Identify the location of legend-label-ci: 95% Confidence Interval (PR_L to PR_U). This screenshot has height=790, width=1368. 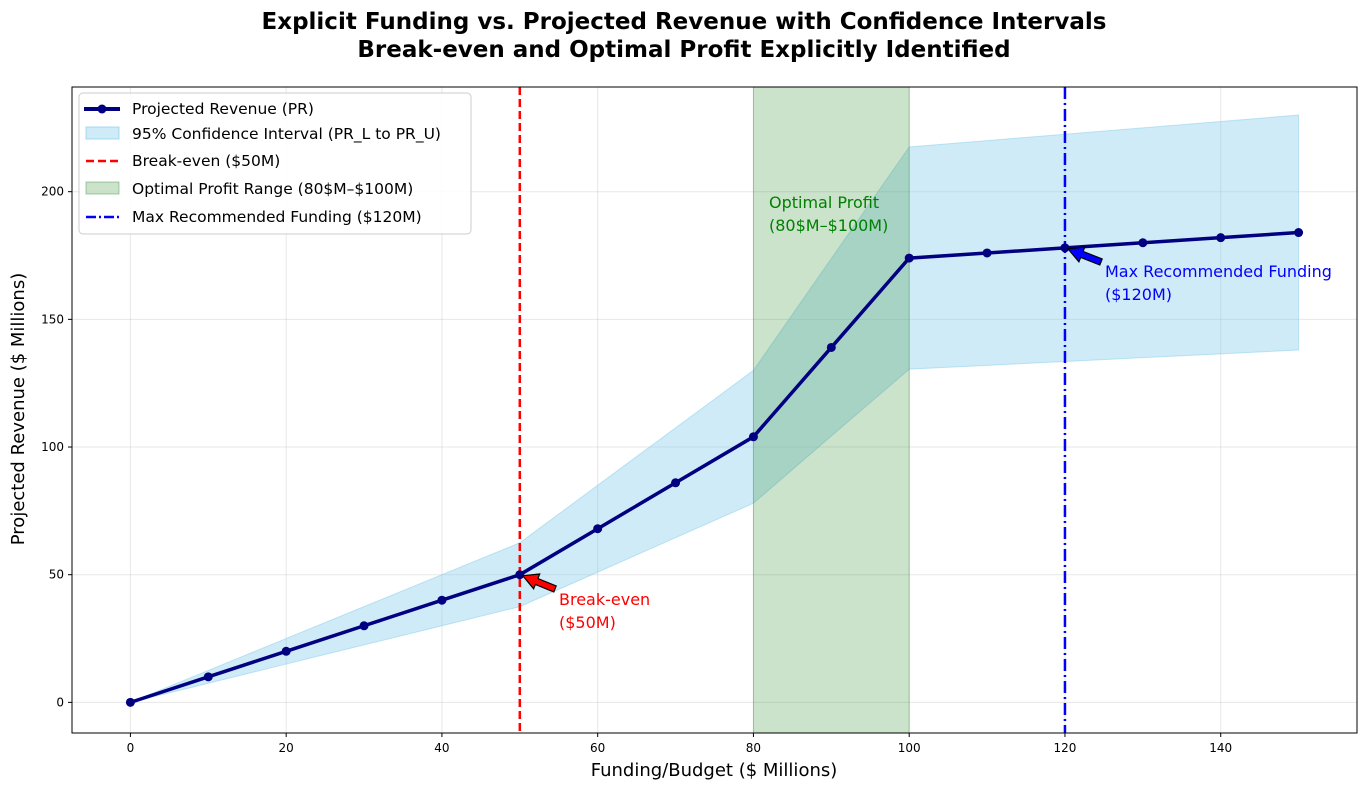
(286, 134).